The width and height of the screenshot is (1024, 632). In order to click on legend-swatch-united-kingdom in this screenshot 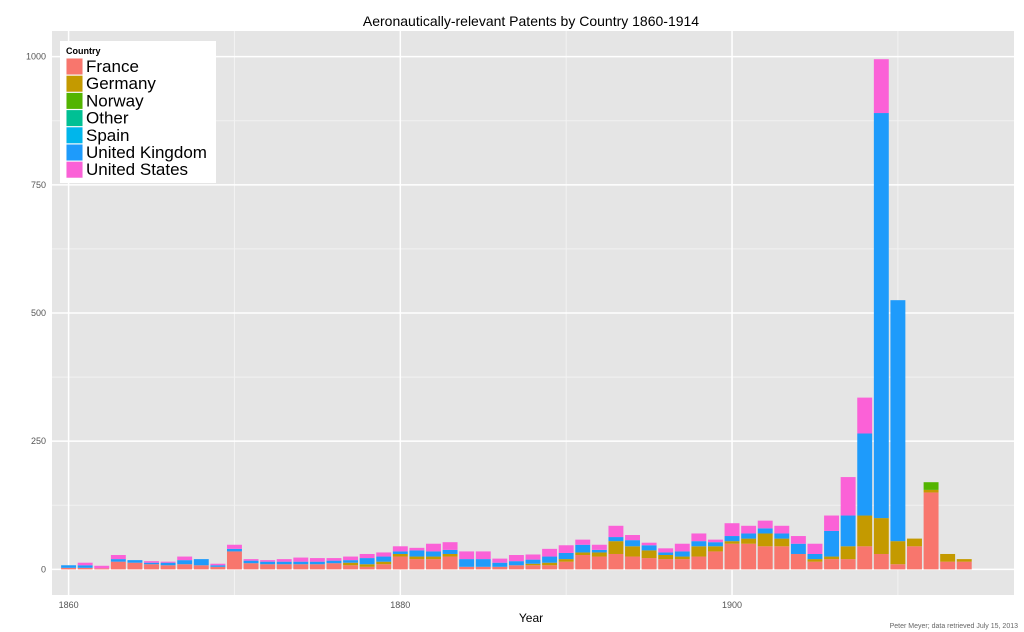, I will do `click(75, 153)`.